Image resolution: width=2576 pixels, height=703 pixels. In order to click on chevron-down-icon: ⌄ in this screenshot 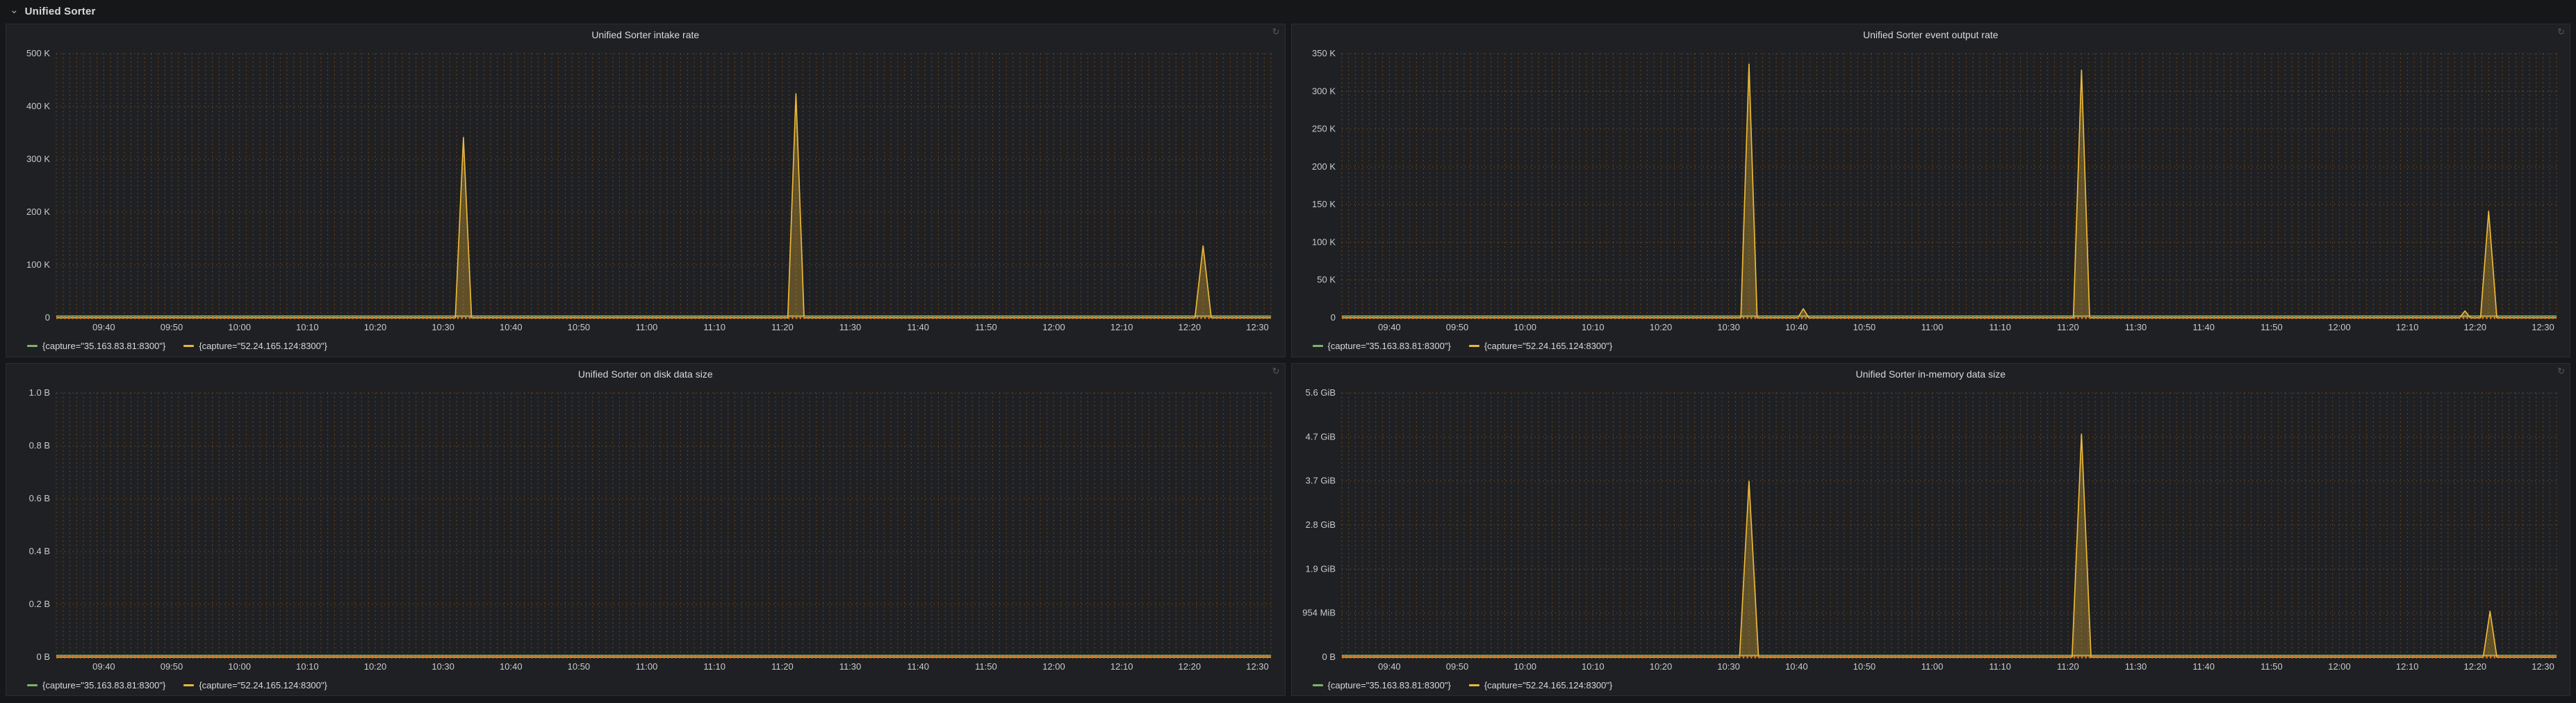, I will do `click(14, 9)`.